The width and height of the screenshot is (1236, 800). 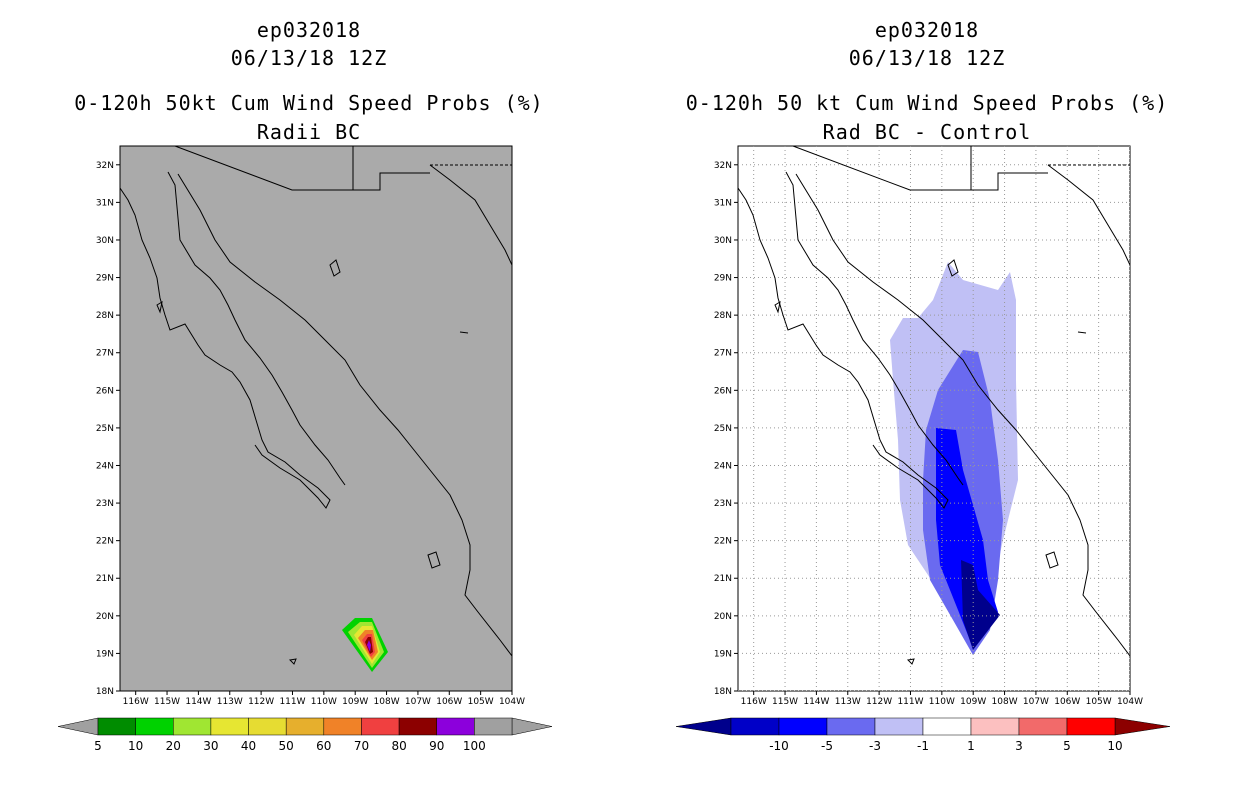 What do you see at coordinates (365, 645) in the screenshot?
I see `probability-contours` at bounding box center [365, 645].